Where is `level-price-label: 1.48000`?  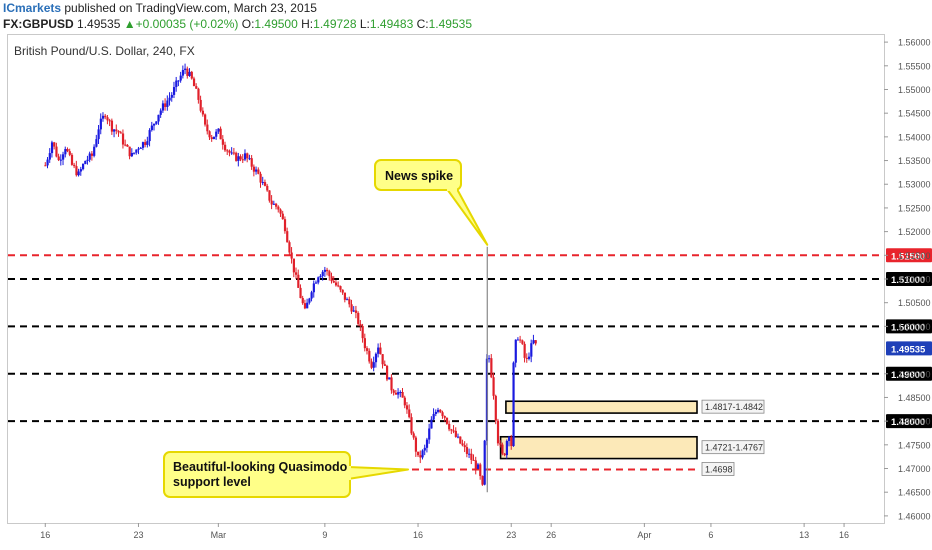 level-price-label: 1.48000 is located at coordinates (908, 422).